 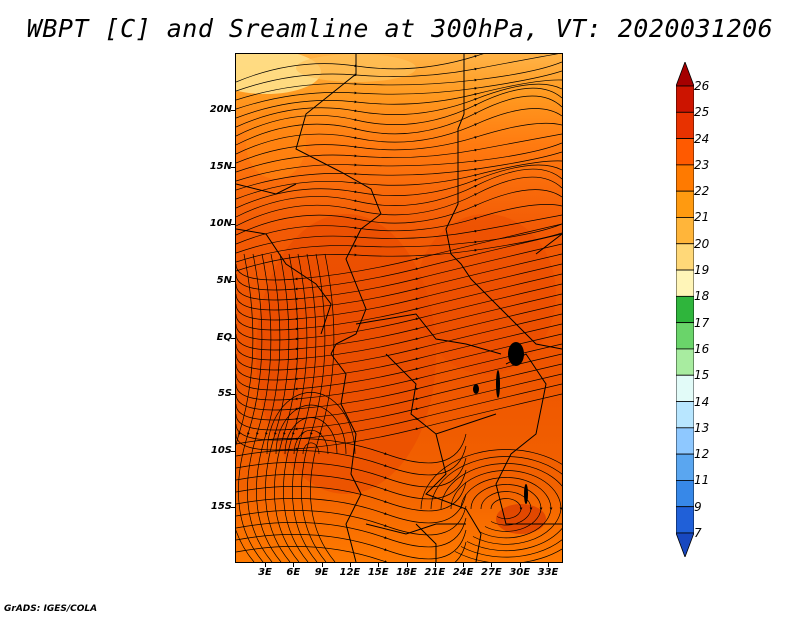 I want to click on colorbar-label-19: 19, so click(x=702, y=270).